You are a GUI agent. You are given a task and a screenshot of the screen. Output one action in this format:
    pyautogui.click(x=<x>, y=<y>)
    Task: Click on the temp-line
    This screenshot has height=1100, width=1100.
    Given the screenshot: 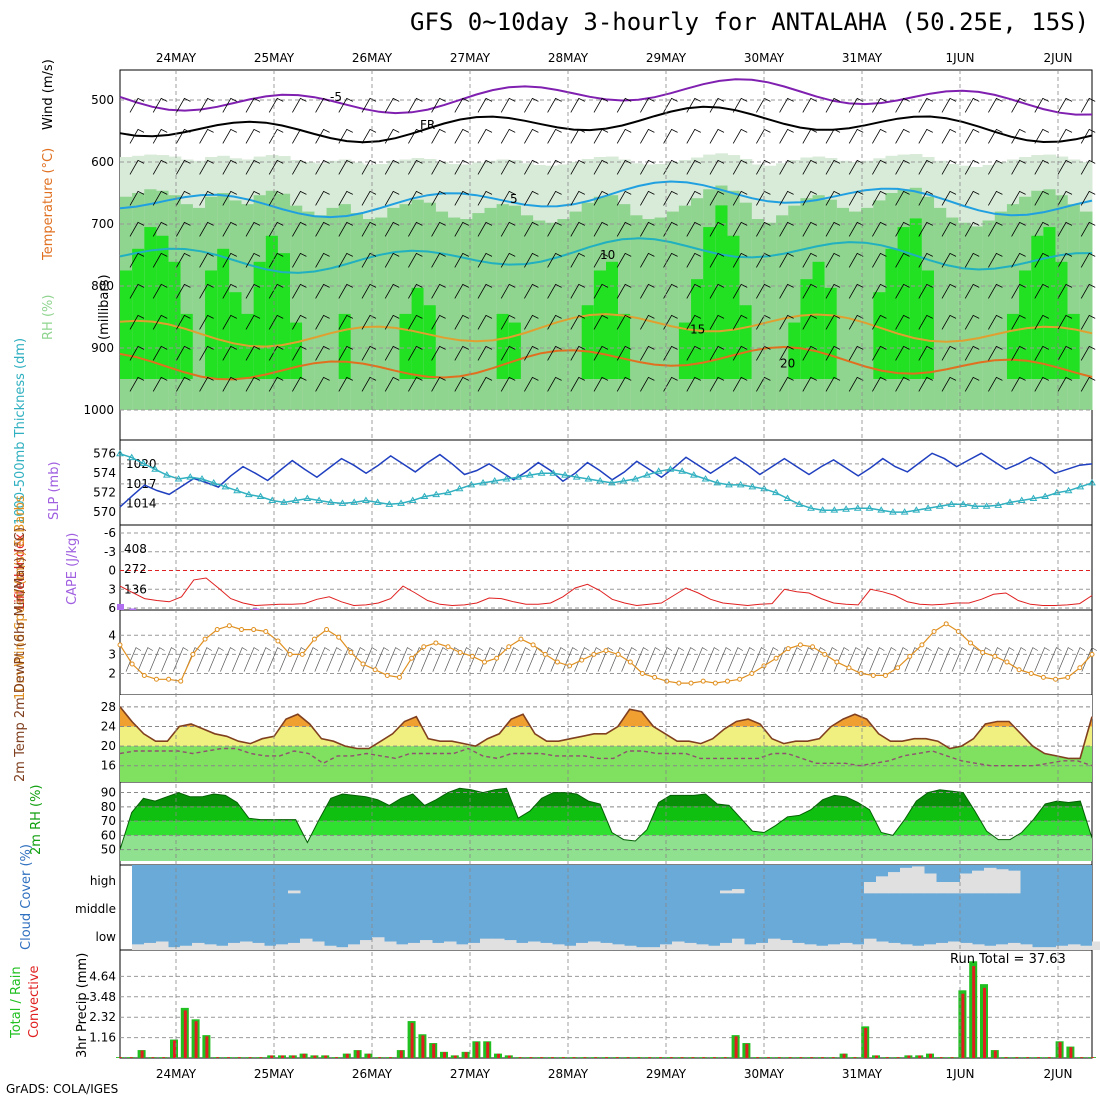 What is the action you would take?
    pyautogui.click(x=606, y=733)
    